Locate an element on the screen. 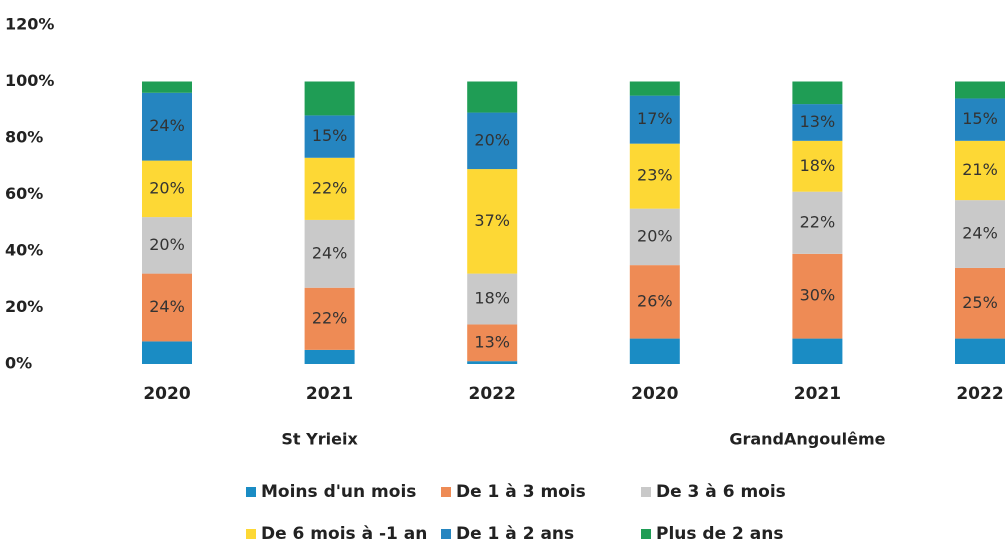 This screenshot has height=543, width=1006. data-label: 37% is located at coordinates (492, 220).